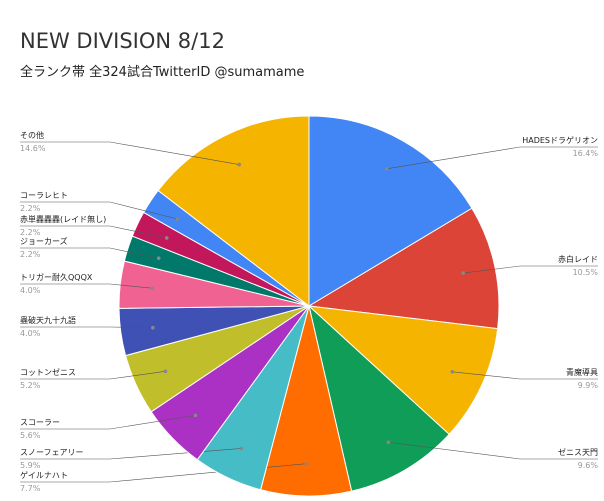  What do you see at coordinates (33, 148) in the screenshot?
I see `slice-percent: 14.6%` at bounding box center [33, 148].